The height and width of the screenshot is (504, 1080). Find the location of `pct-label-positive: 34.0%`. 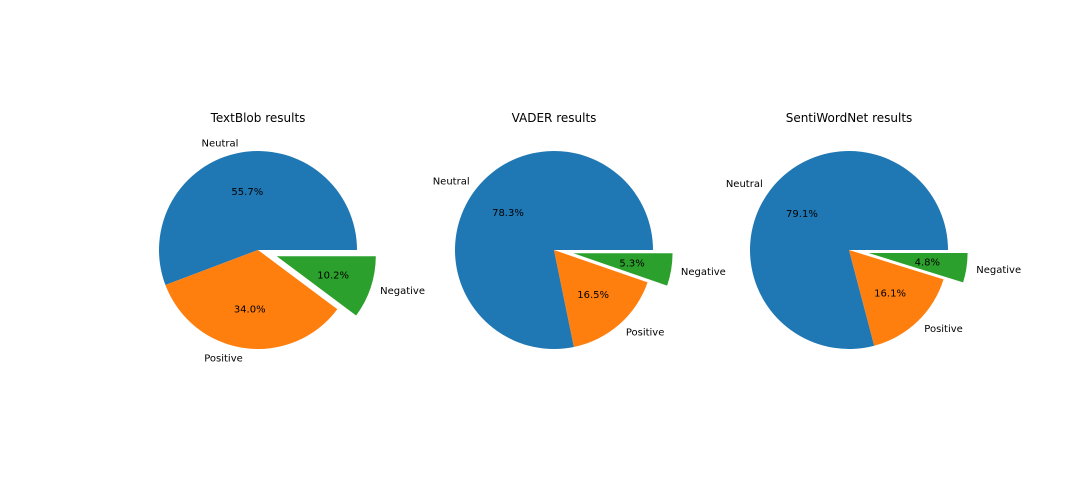

pct-label-positive: 34.0% is located at coordinates (250, 309).